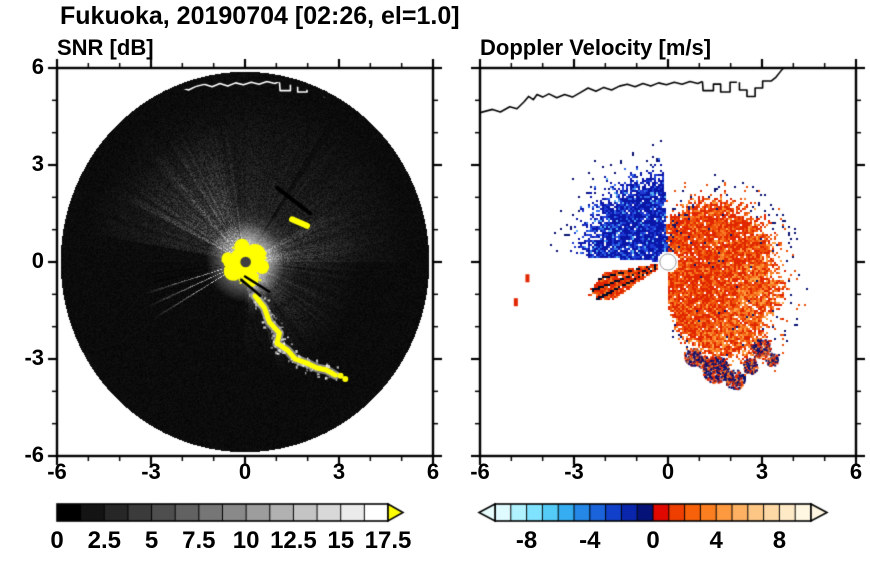 The width and height of the screenshot is (870, 570). Describe the element at coordinates (596, 47) in the screenshot. I see `doppler-panel-title: Doppler Velocity [m/s]` at that location.